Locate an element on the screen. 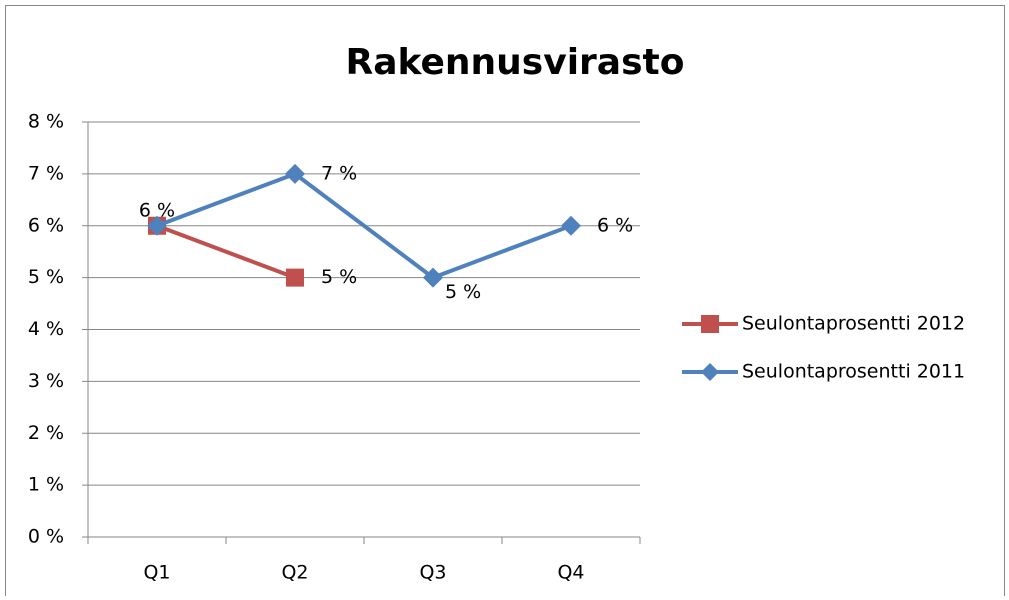 The height and width of the screenshot is (600, 1009). x-tick-label: Q2 is located at coordinates (294, 573).